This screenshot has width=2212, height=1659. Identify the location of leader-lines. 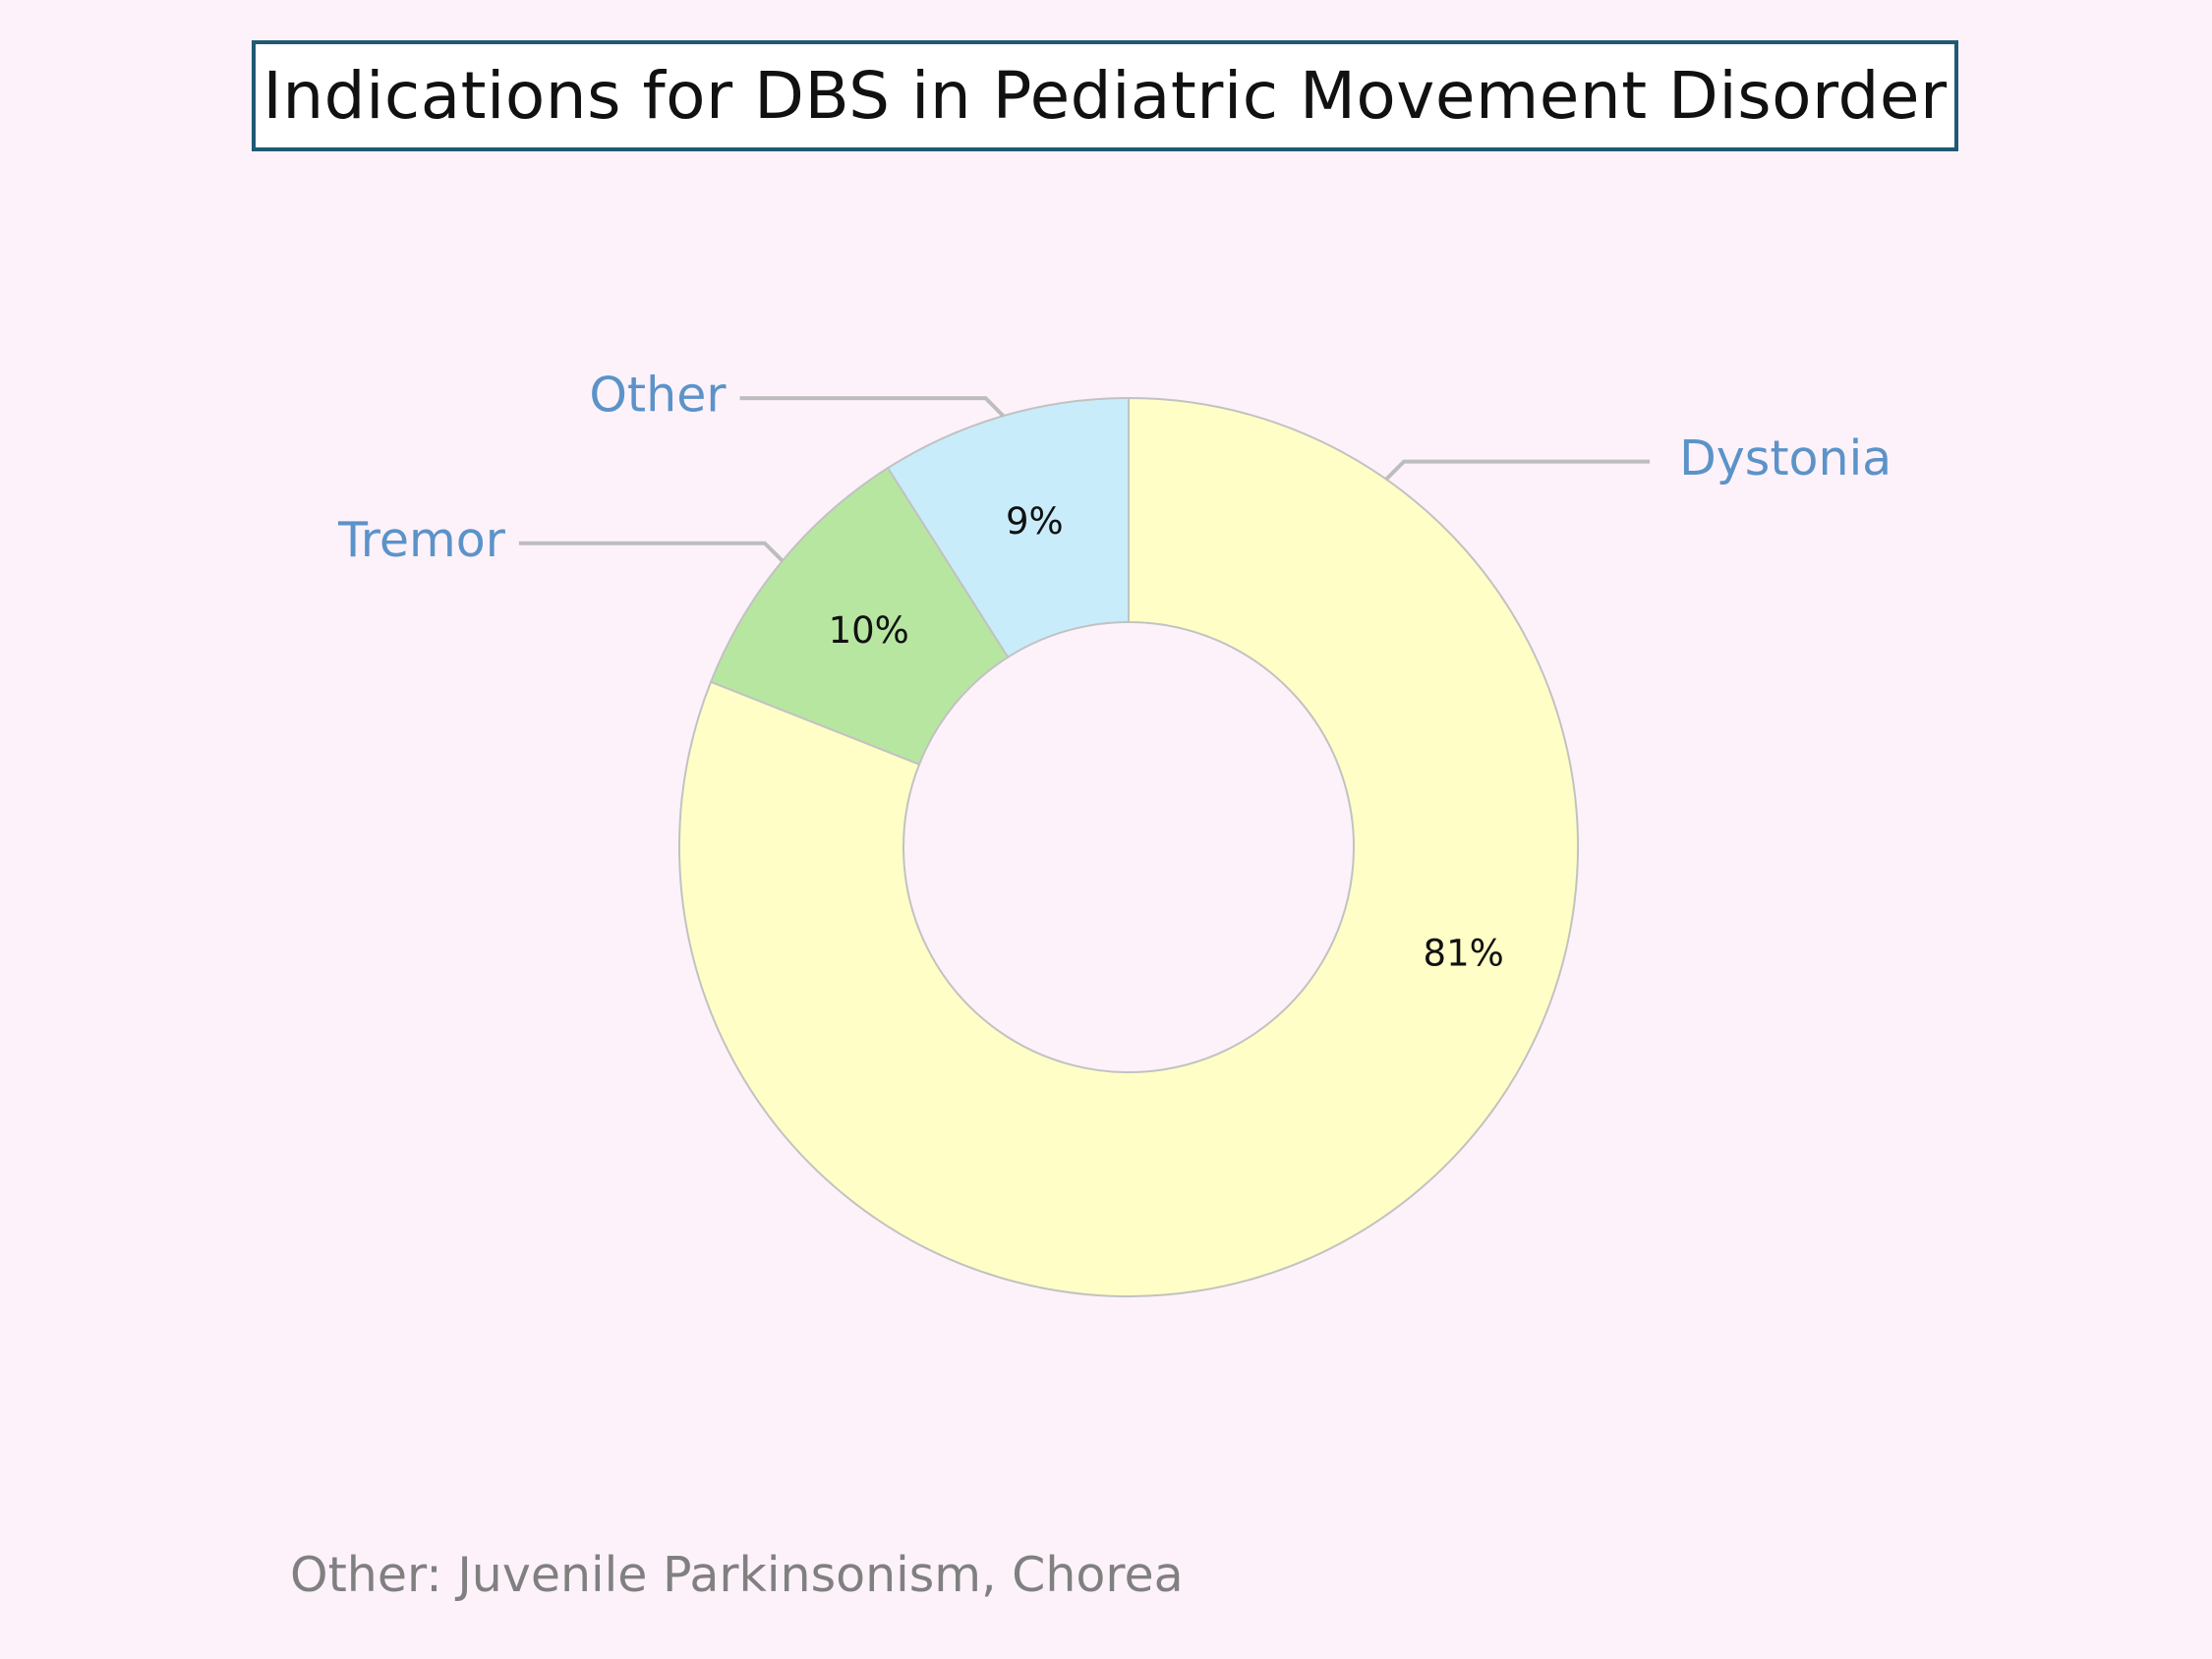
(1084, 479).